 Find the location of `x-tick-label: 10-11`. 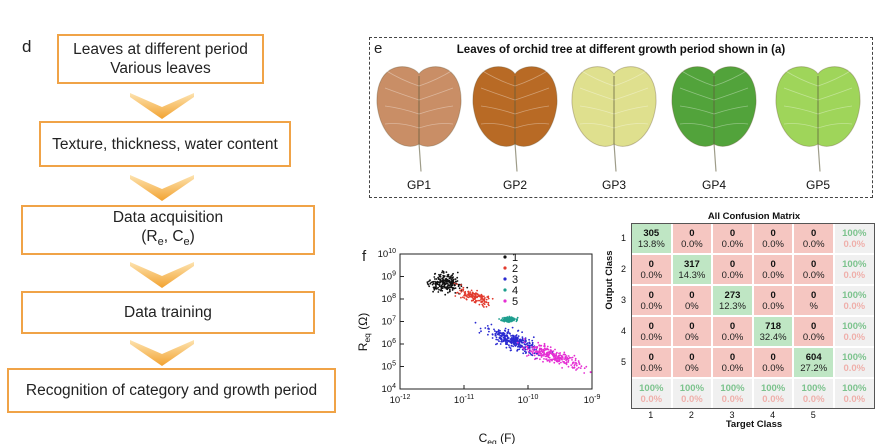

x-tick-label: 10-11 is located at coordinates (464, 400).